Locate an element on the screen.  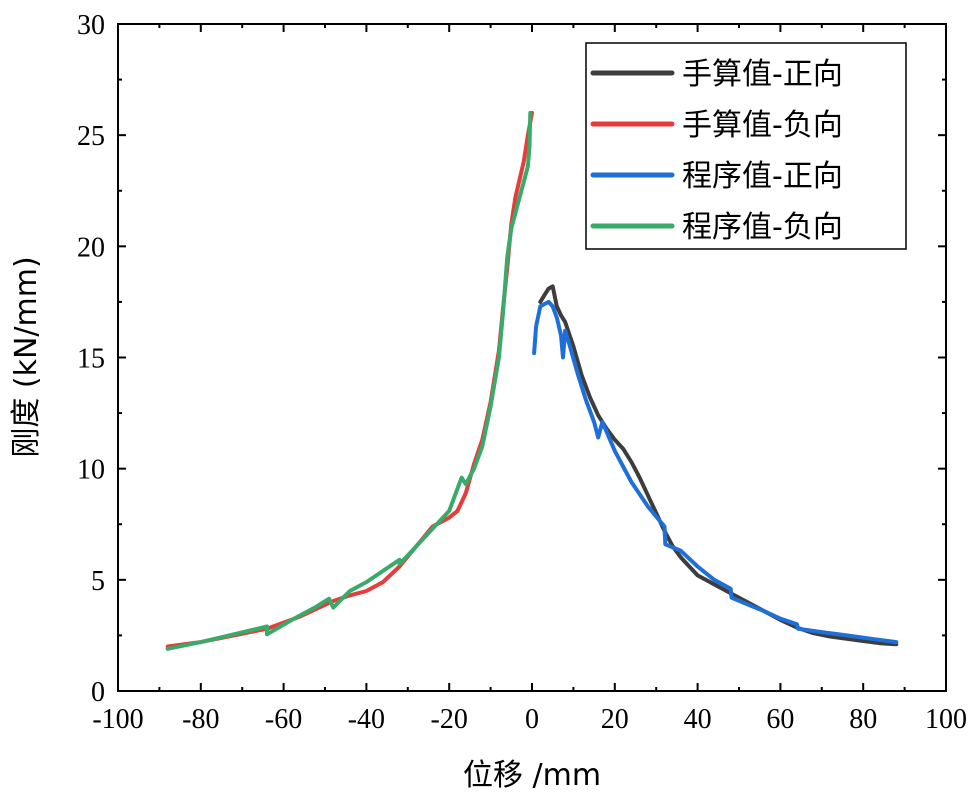
x-tick-label: 40 is located at coordinates (698, 719).